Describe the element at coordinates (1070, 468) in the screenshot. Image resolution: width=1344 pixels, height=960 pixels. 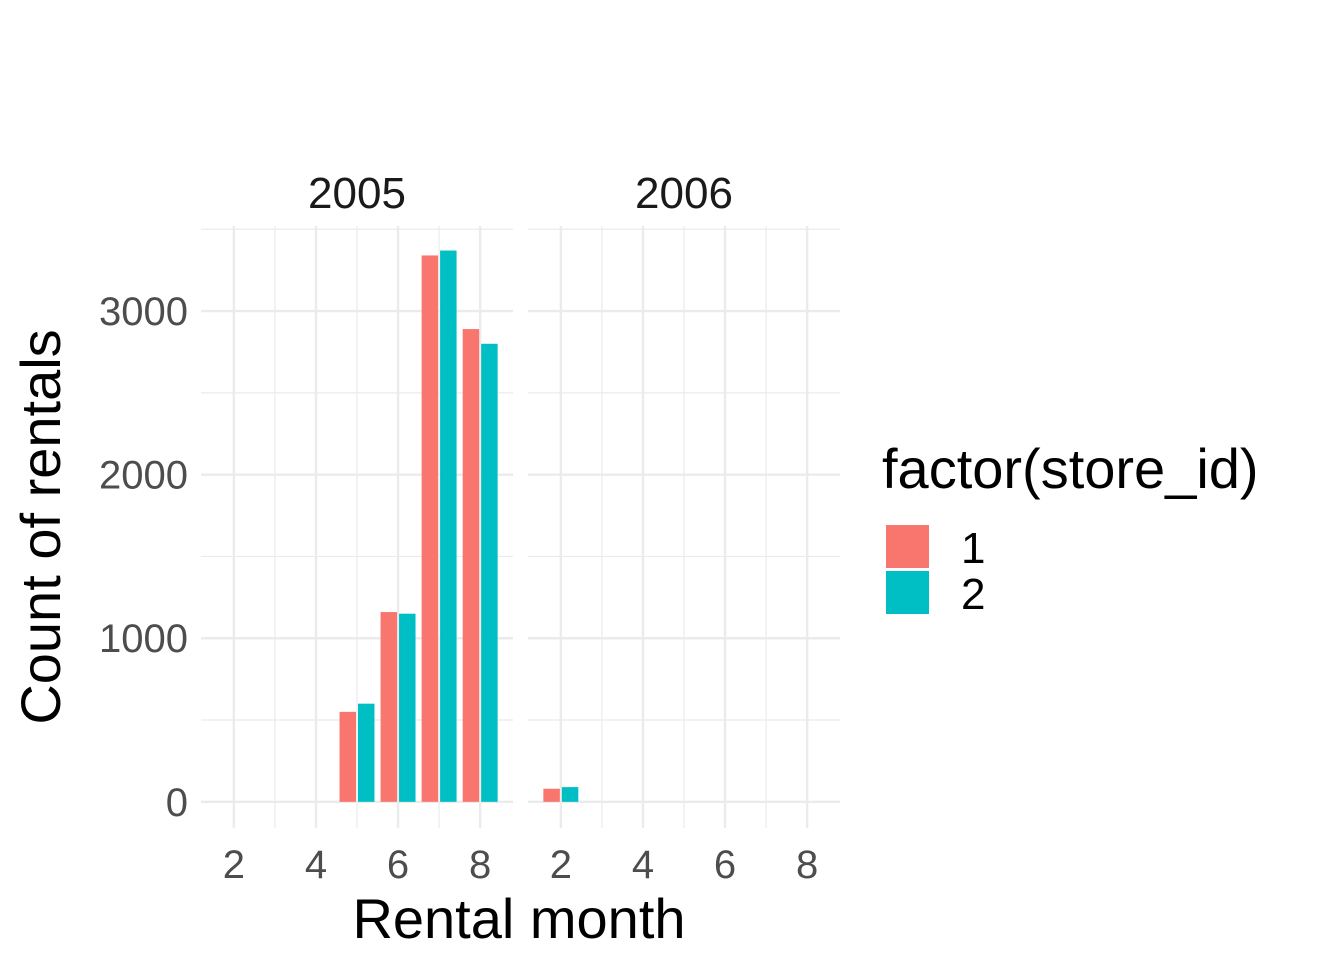
I see `legend-title: factor(store_id)` at that location.